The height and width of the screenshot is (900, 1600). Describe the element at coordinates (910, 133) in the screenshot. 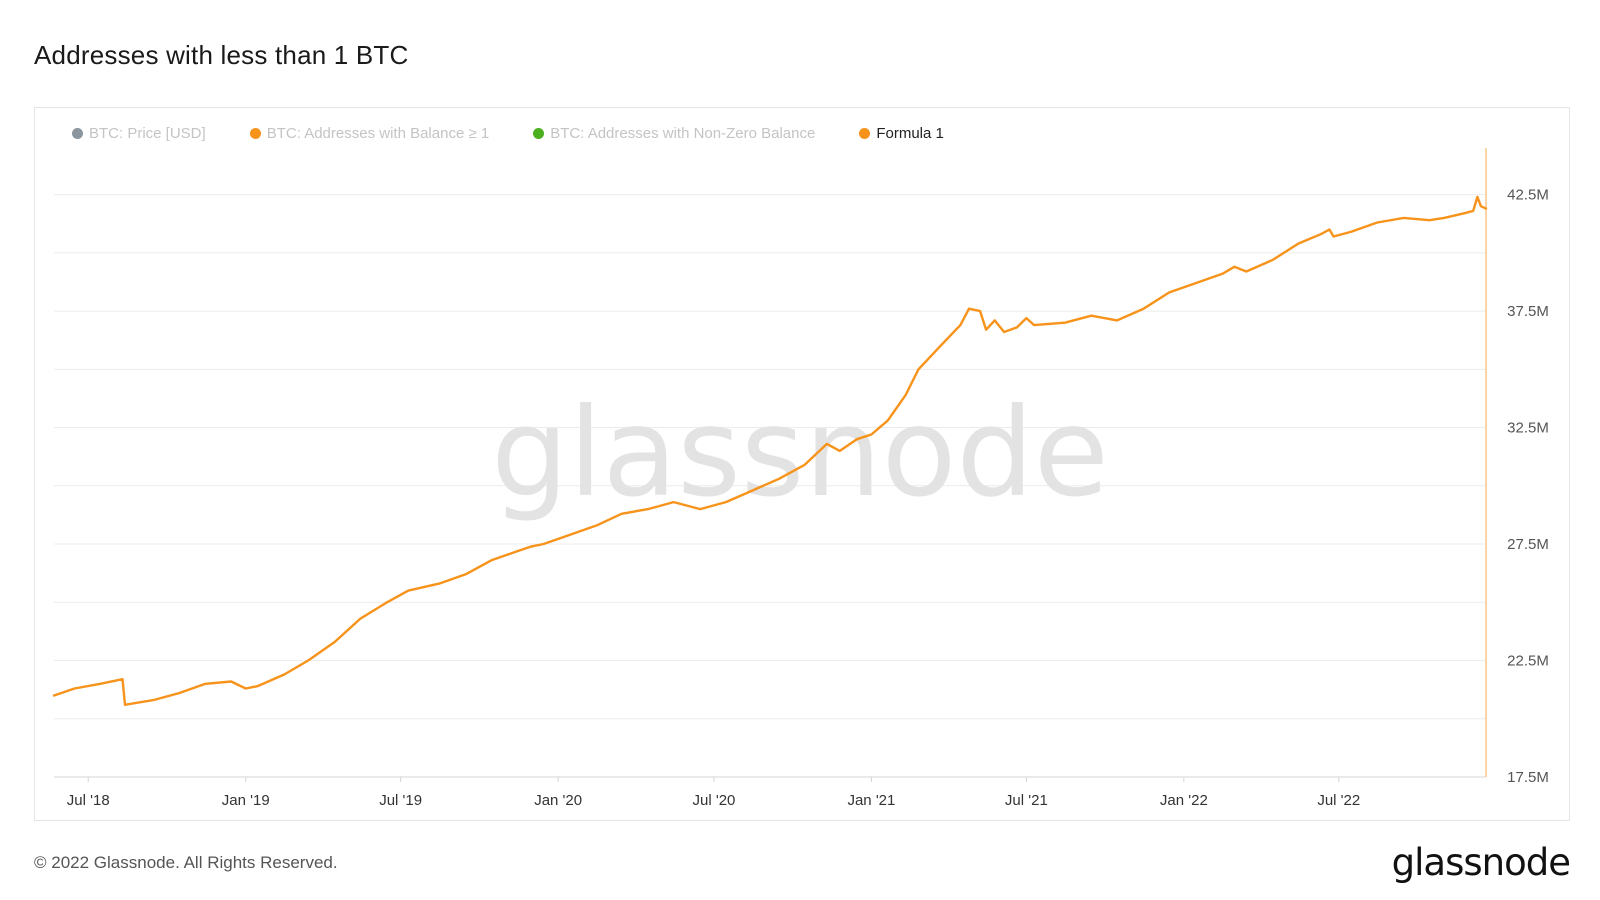

I see `legend-label: Formula 1` at that location.